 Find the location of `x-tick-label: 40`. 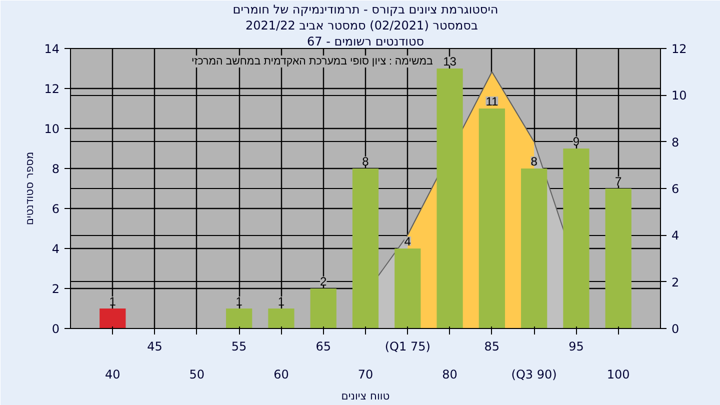

x-tick-label: 40 is located at coordinates (112, 375).